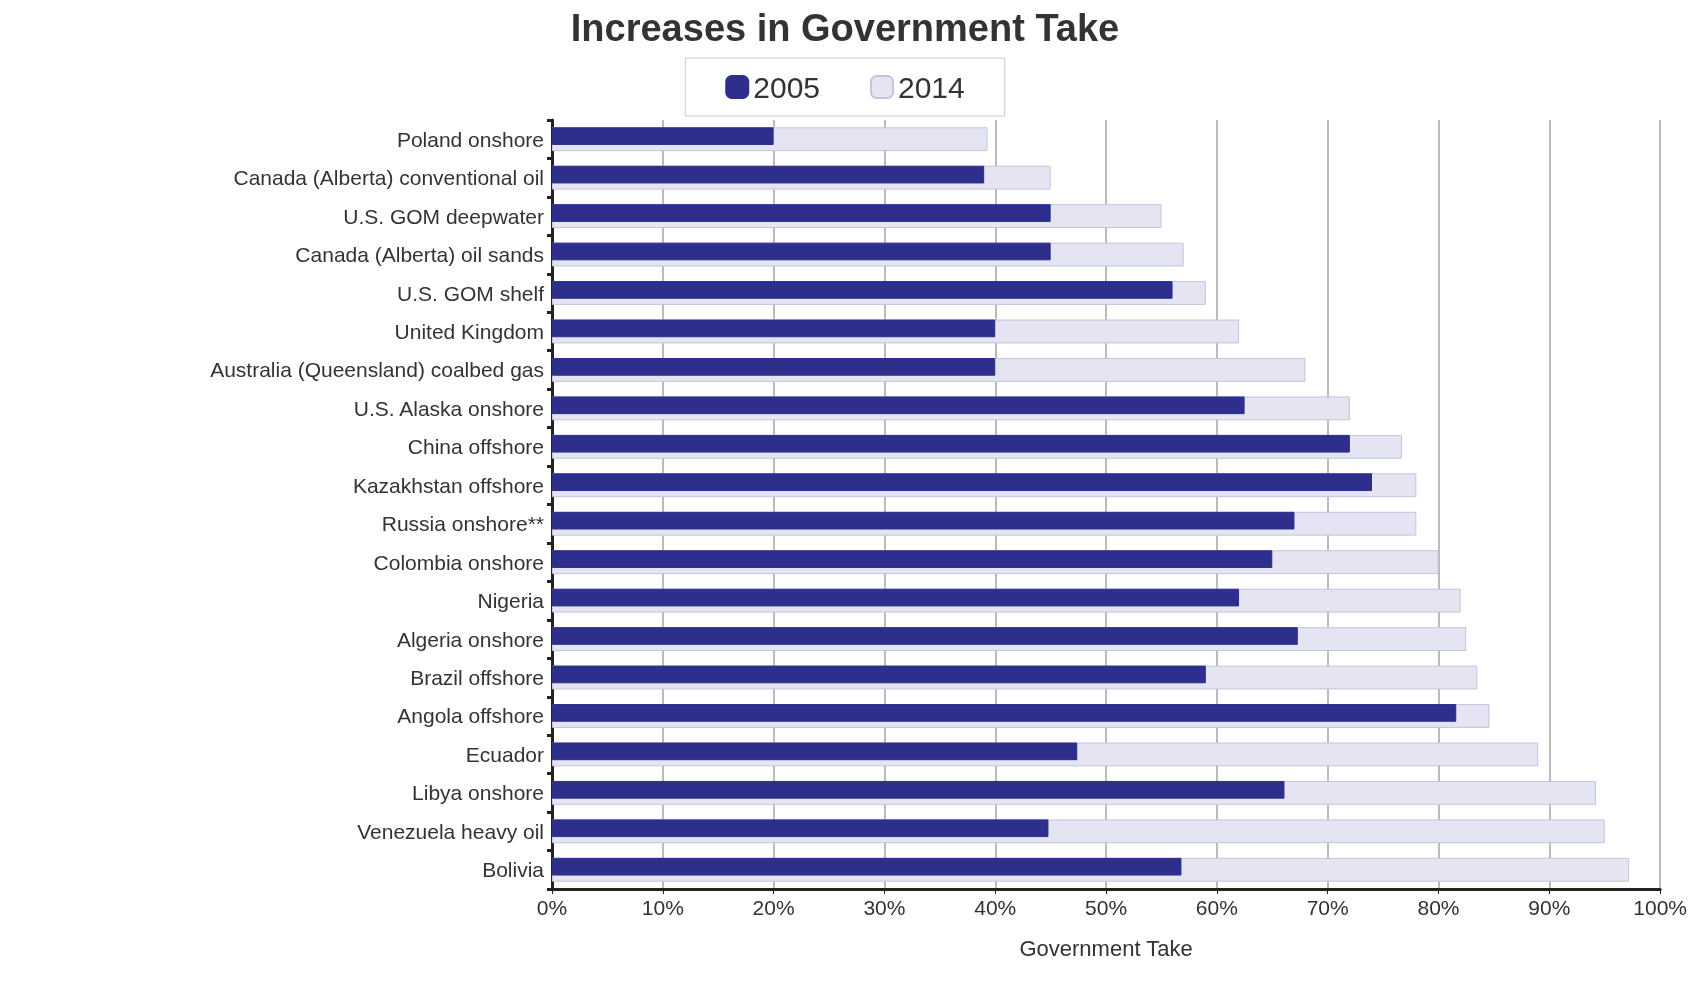 The width and height of the screenshot is (1690, 999). What do you see at coordinates (1327, 907) in the screenshot?
I see `x-tick-label: 70%` at bounding box center [1327, 907].